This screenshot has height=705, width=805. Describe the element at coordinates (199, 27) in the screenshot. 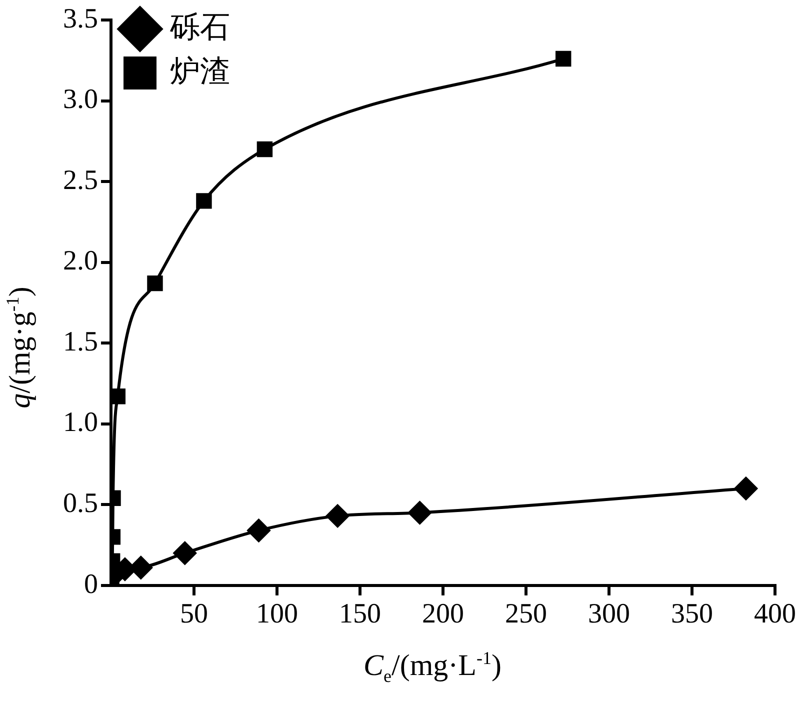

I see `legend-label: 砾石` at that location.